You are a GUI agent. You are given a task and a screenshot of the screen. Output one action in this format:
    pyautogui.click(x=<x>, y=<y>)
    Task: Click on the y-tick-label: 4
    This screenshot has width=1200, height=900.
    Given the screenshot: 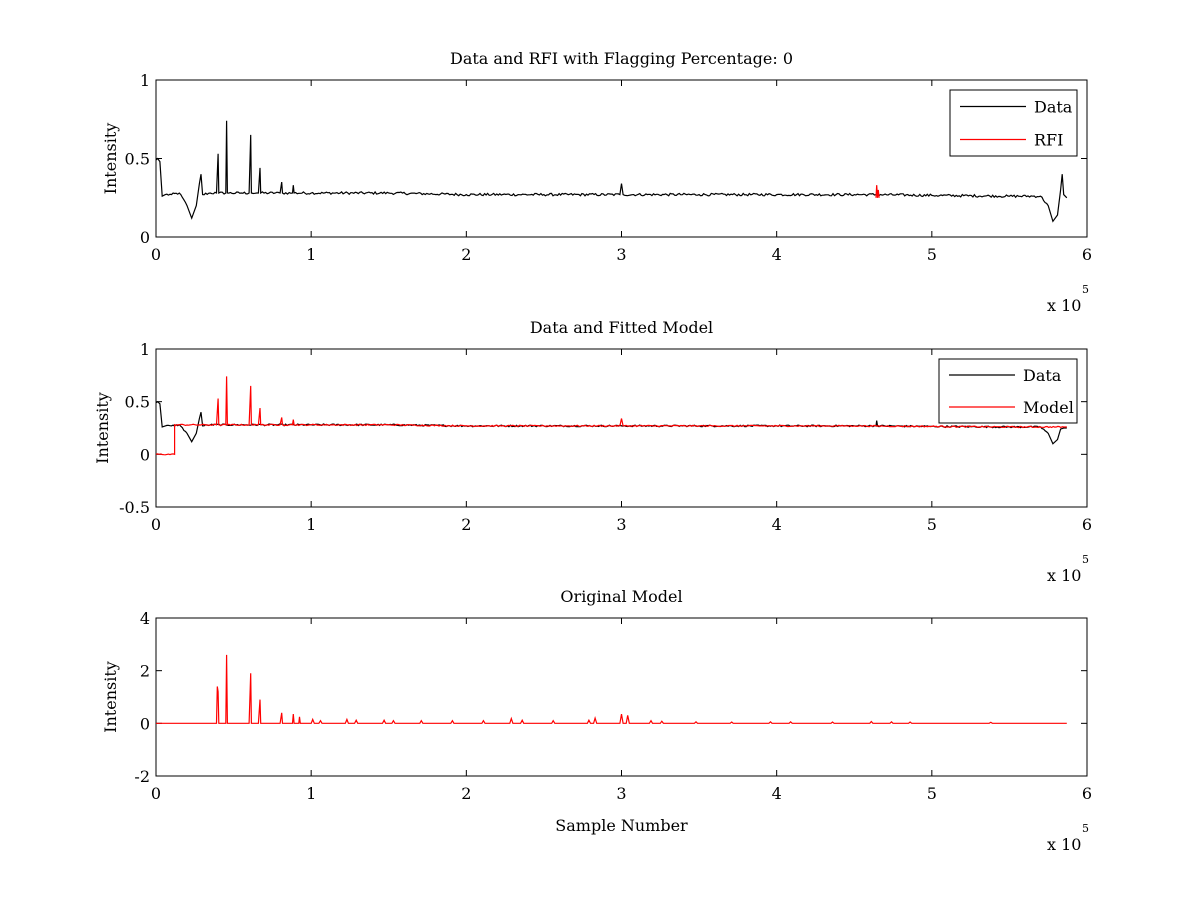 What is the action you would take?
    pyautogui.click(x=145, y=618)
    